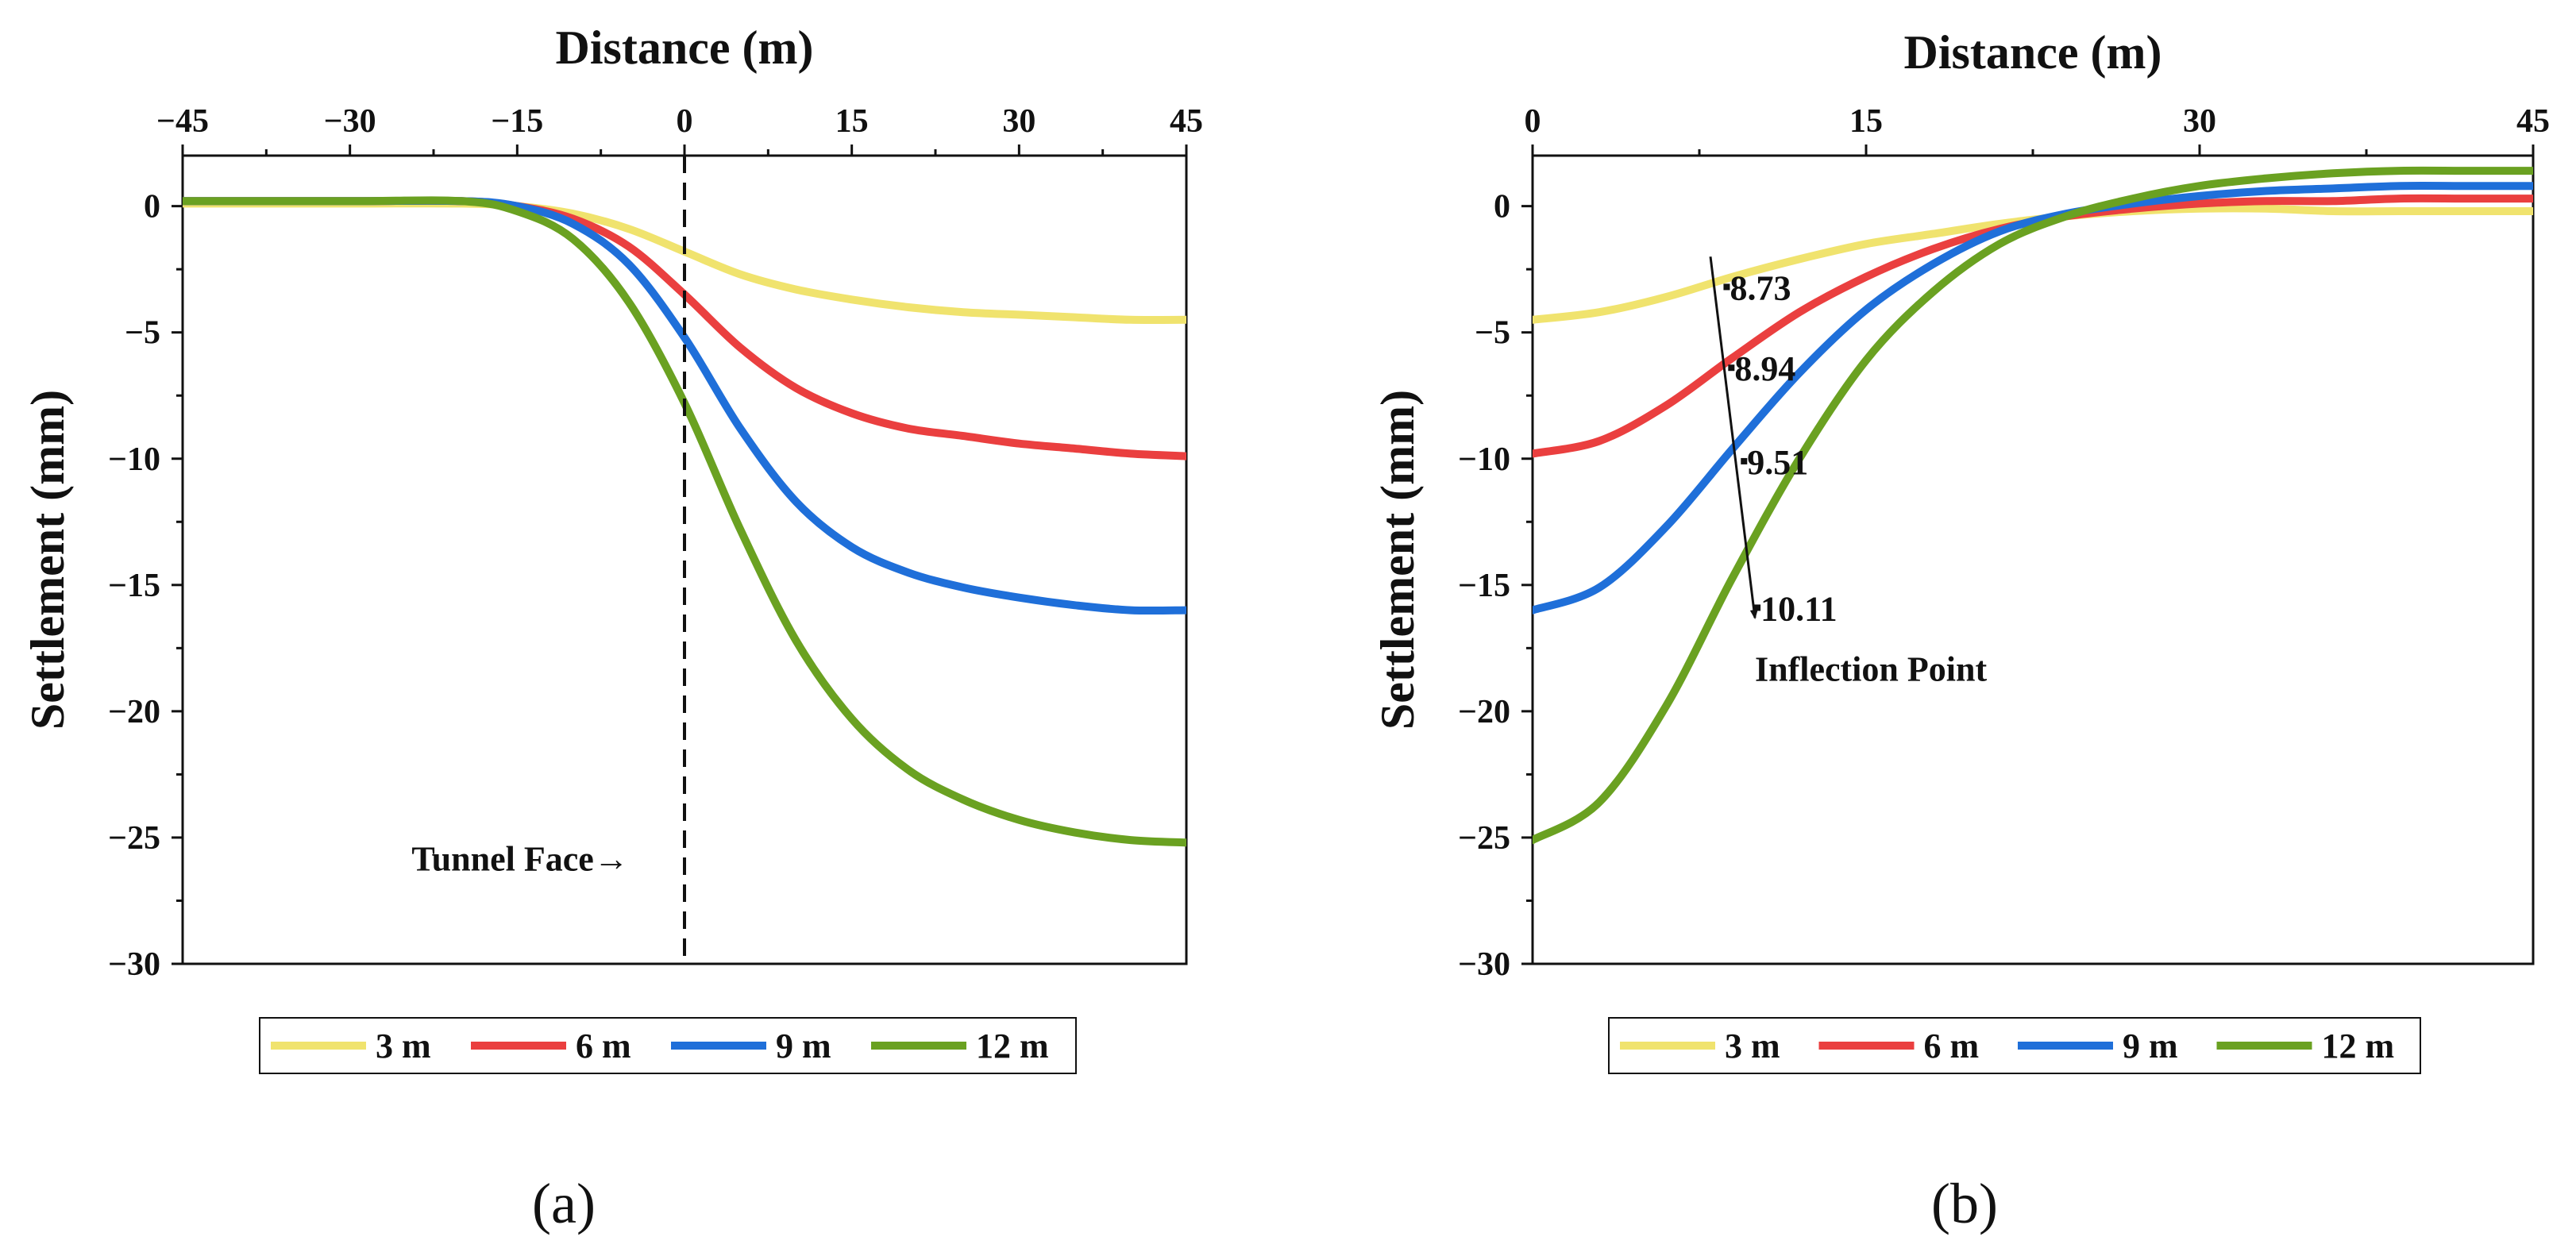  I want to click on series-line-6m, so click(2033, 326).